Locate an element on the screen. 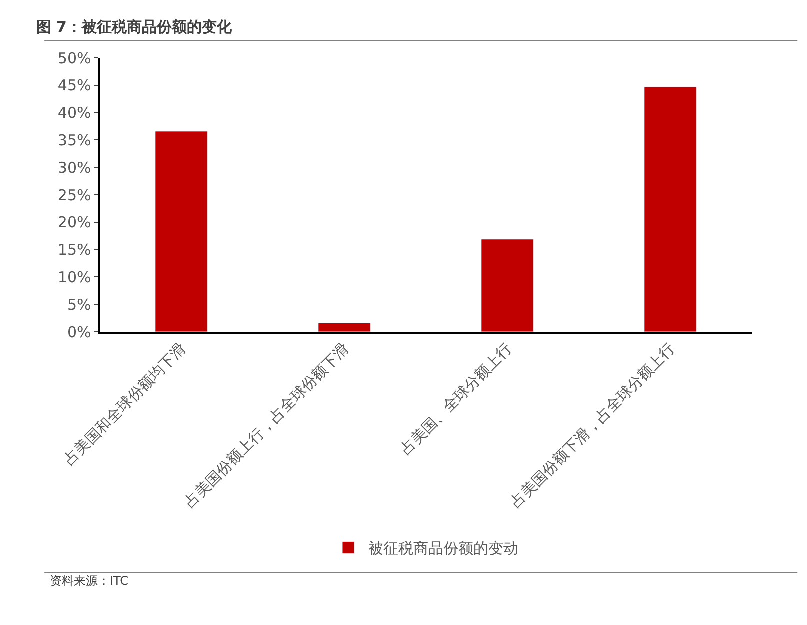 Image resolution: width=807 pixels, height=625 pixels. x-tick-label: 占美国、全球分额上行 is located at coordinates (456, 399).